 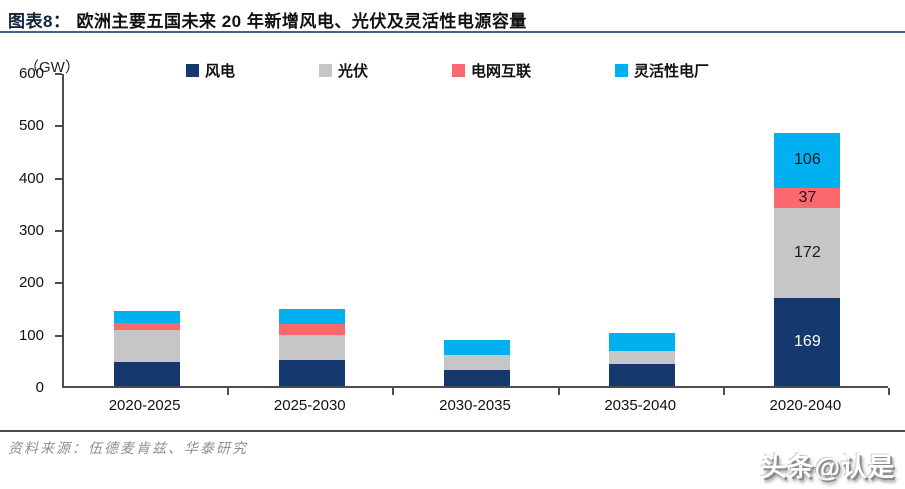 I want to click on y-tick-label: 100, so click(x=31, y=335).